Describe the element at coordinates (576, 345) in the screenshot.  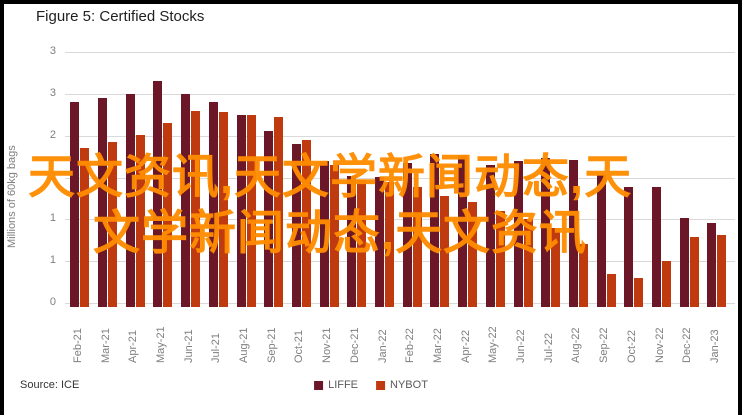
I see `x-tick-label: Aug-22` at that location.